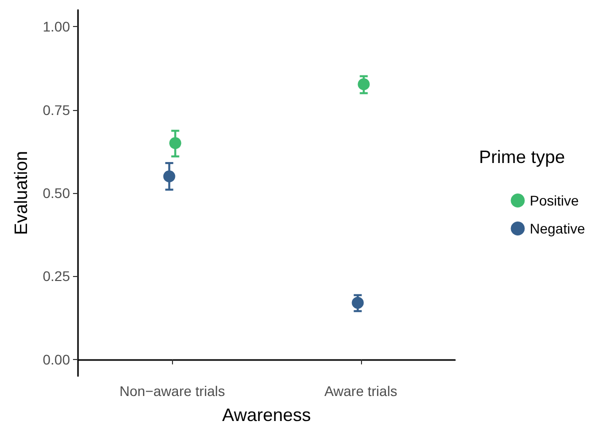 This screenshot has height=429, width=600. Describe the element at coordinates (56, 26) in the screenshot. I see `y-tick-label: 1.00` at that location.